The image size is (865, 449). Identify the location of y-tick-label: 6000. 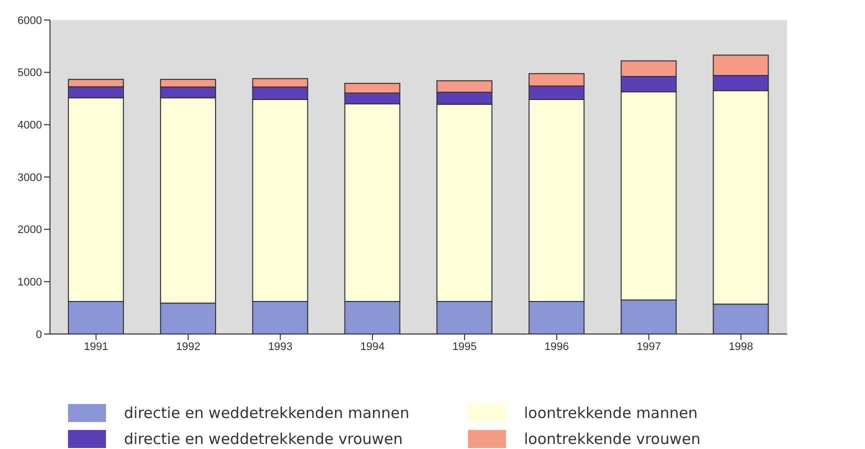
(30, 20).